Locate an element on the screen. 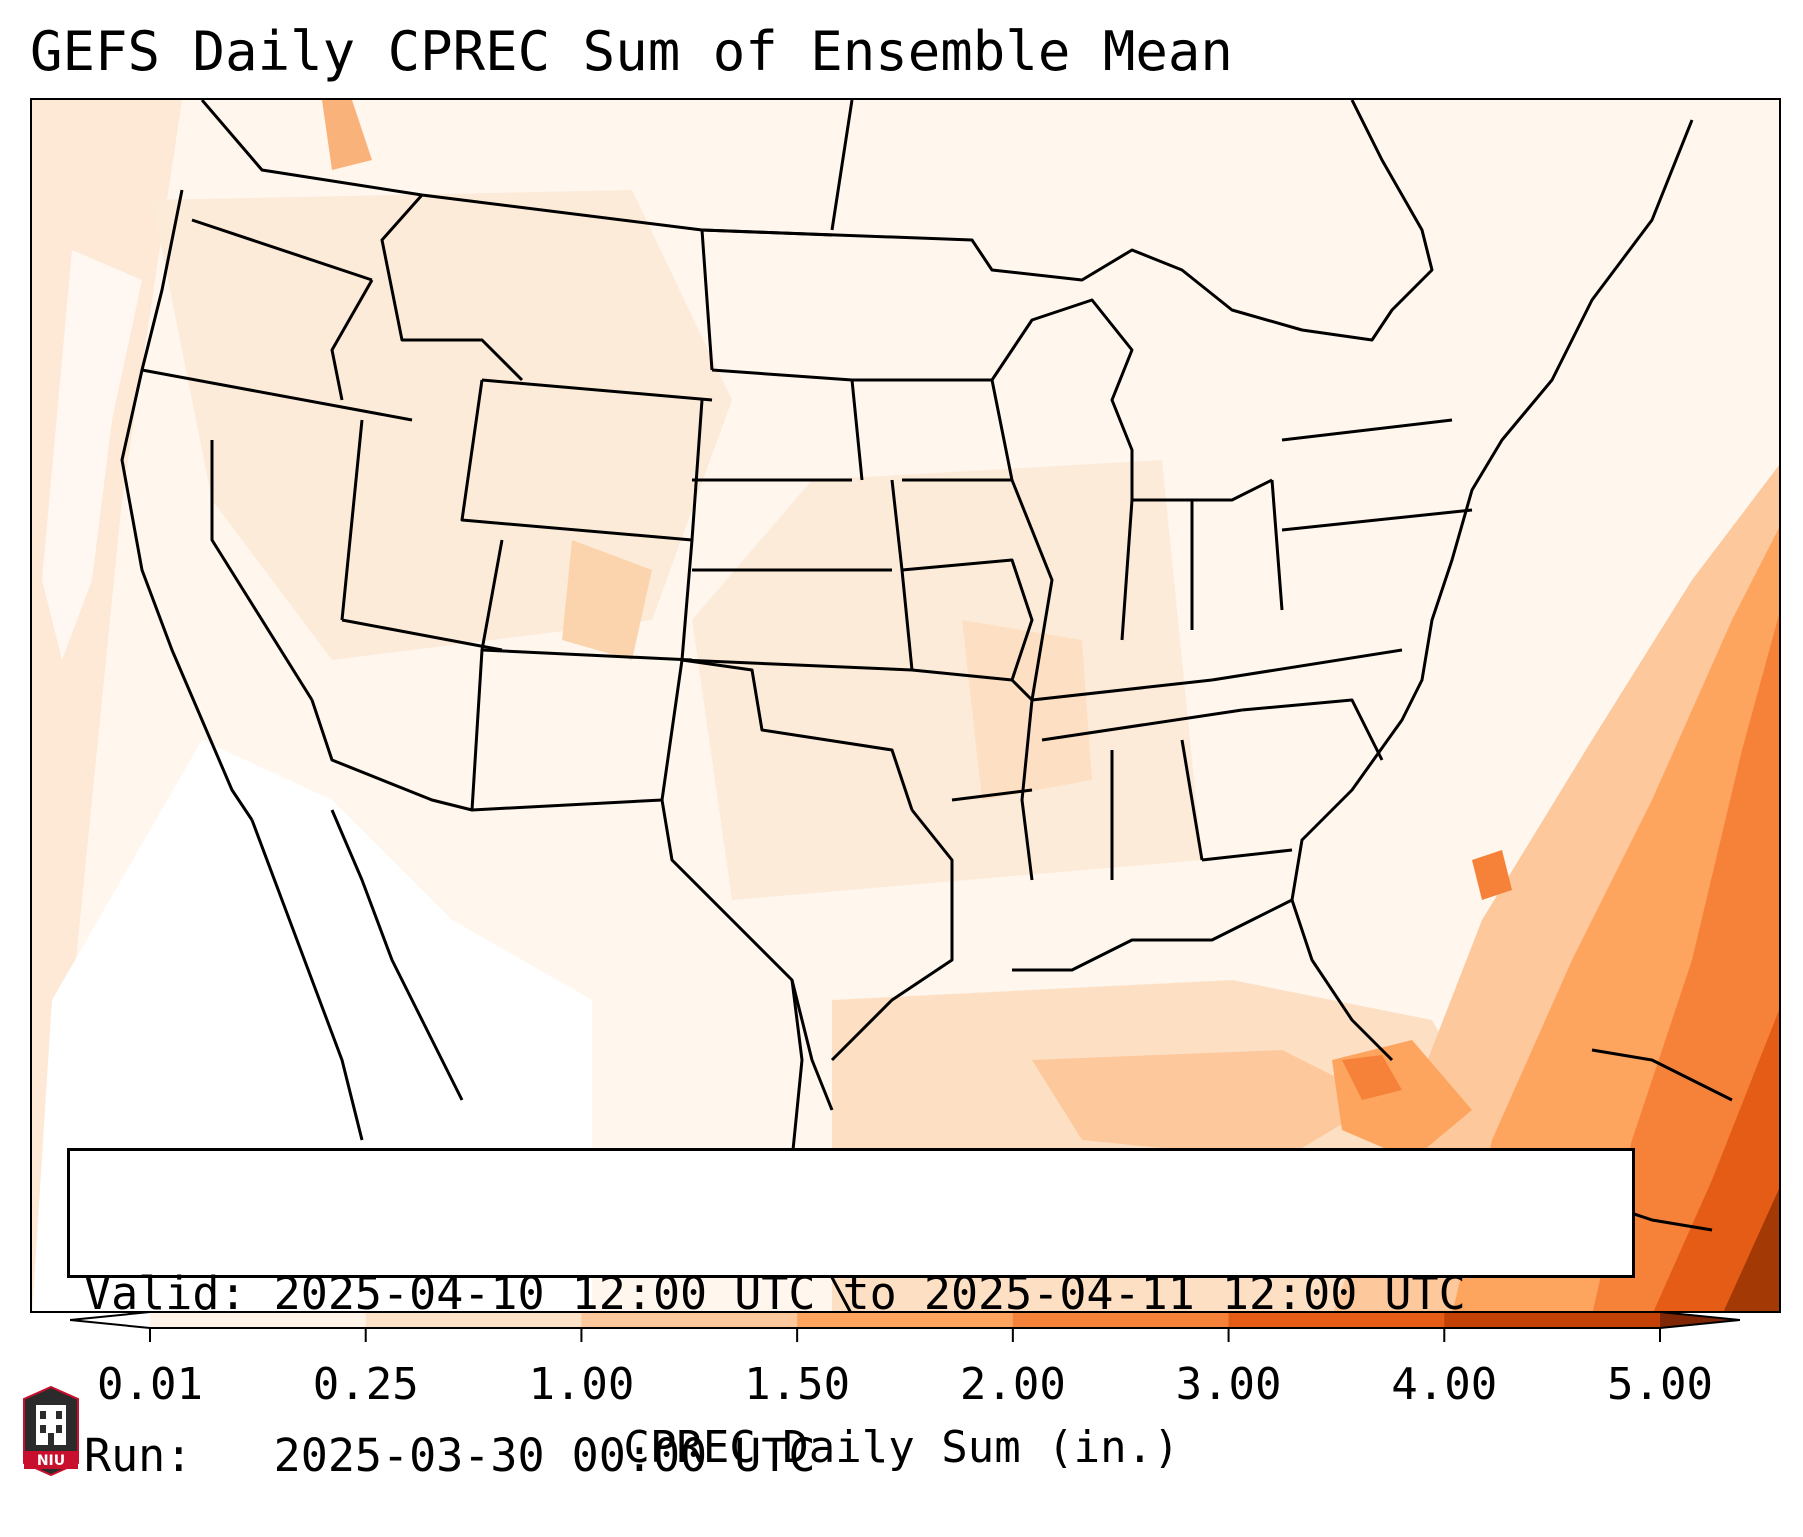 This screenshot has height=1537, width=1803. ca-nv-border is located at coordinates (262, 570).